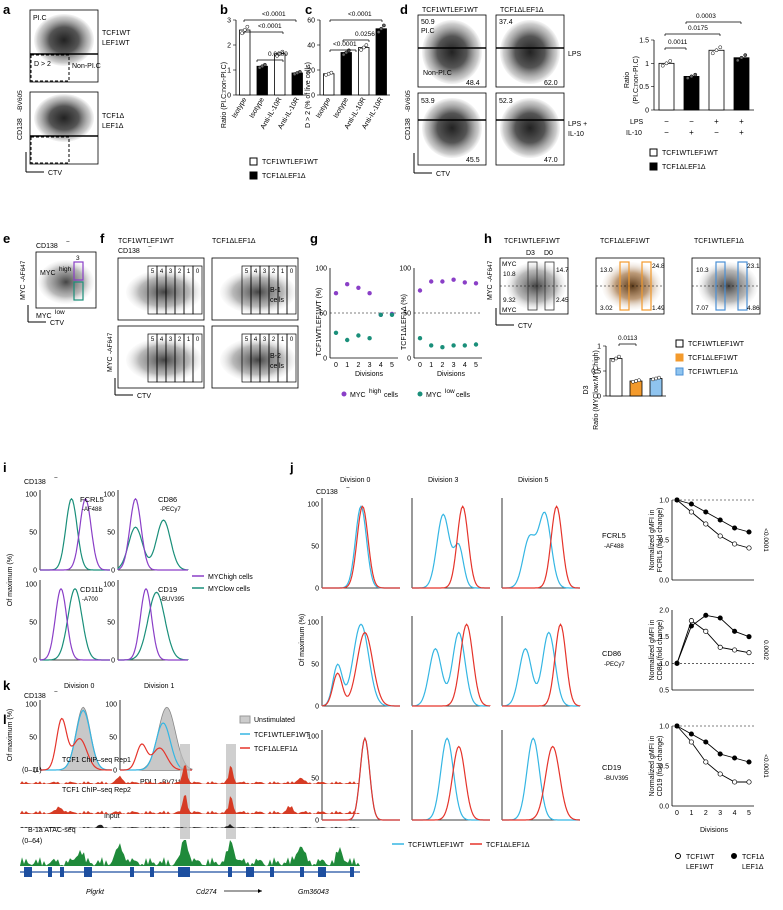 The height and width of the screenshot is (910, 783). I want to click on col-wt: TCF1WTLEF1WT, so click(532, 241).